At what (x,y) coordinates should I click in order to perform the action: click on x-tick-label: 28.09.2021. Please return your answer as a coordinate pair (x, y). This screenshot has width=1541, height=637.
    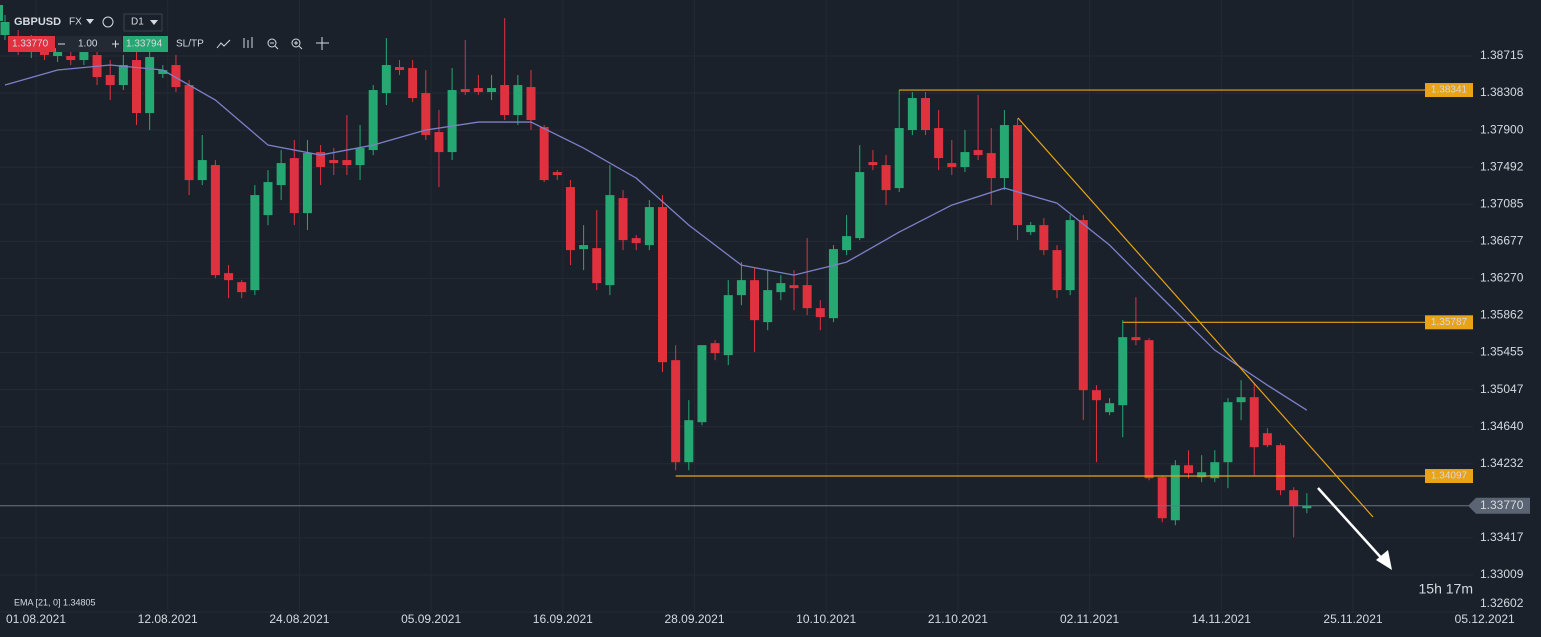
    Looking at the image, I should click on (694, 619).